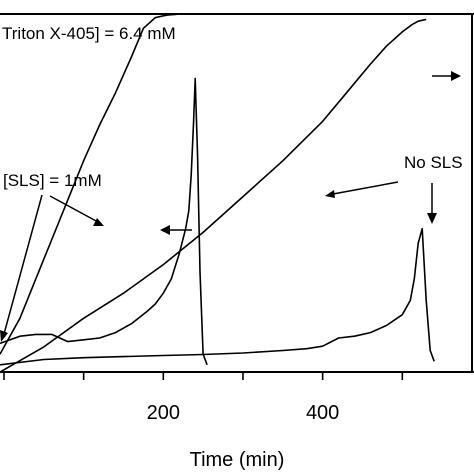 The image size is (474, 474). I want to click on rate-axis-arrow-left-head, so click(165, 230).